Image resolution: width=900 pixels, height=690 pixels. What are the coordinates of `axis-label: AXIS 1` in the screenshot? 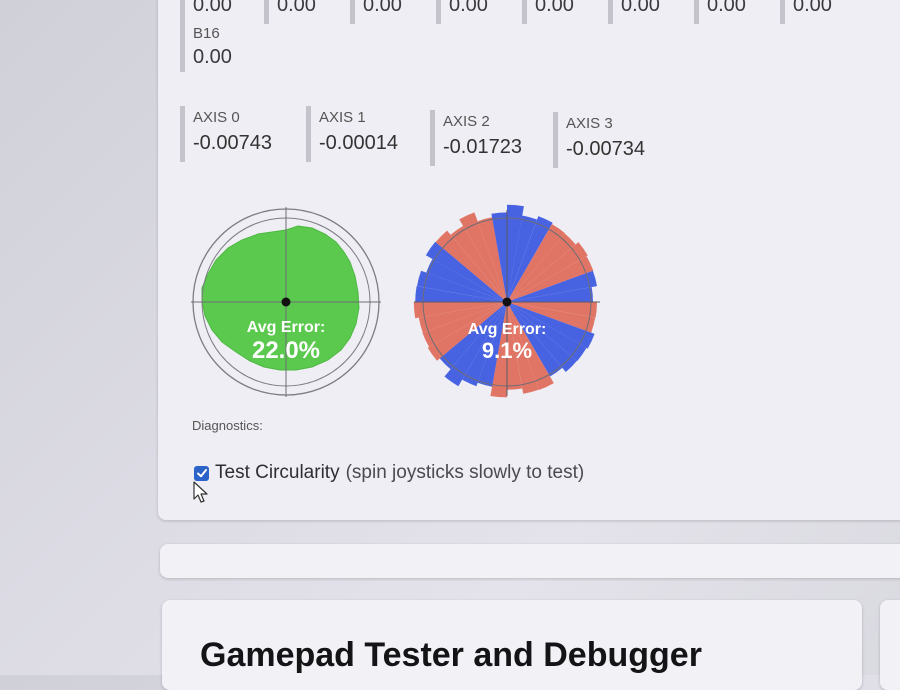 It's located at (342, 117).